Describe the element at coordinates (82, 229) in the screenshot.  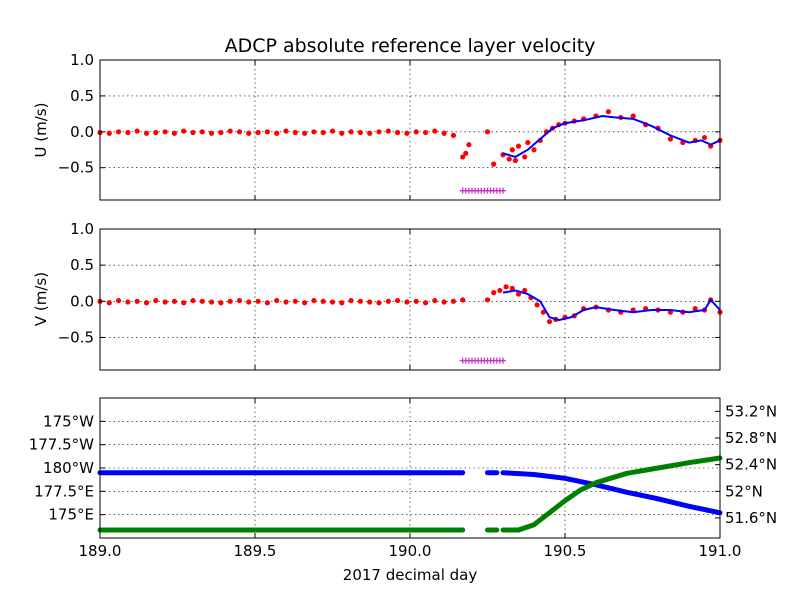
I see `y-tick-label: 1.0` at that location.